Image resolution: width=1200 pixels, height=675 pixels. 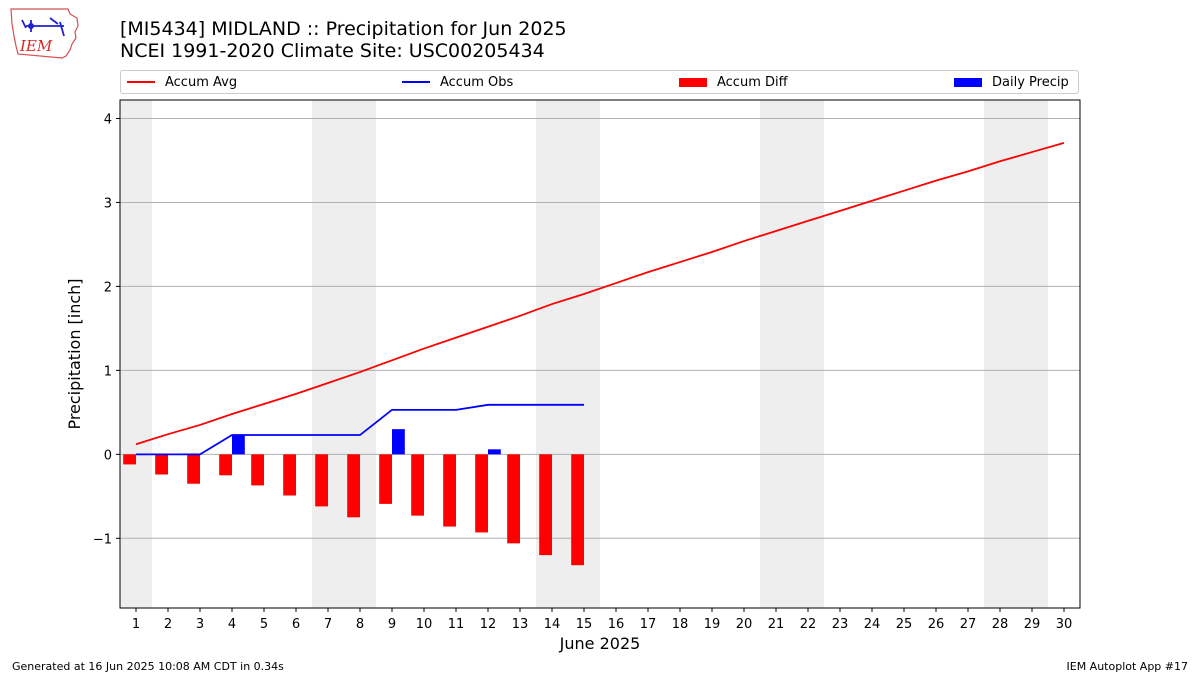 What do you see at coordinates (968, 624) in the screenshot?
I see `x-tick-label: 27` at bounding box center [968, 624].